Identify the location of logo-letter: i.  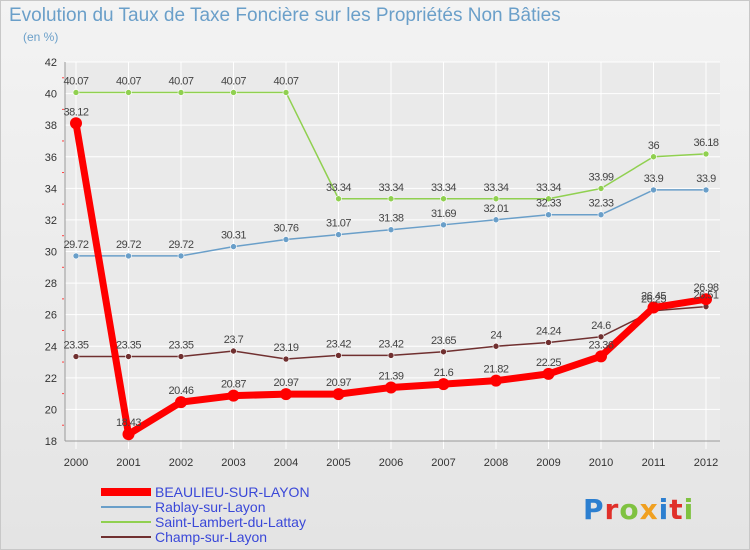
(689, 509).